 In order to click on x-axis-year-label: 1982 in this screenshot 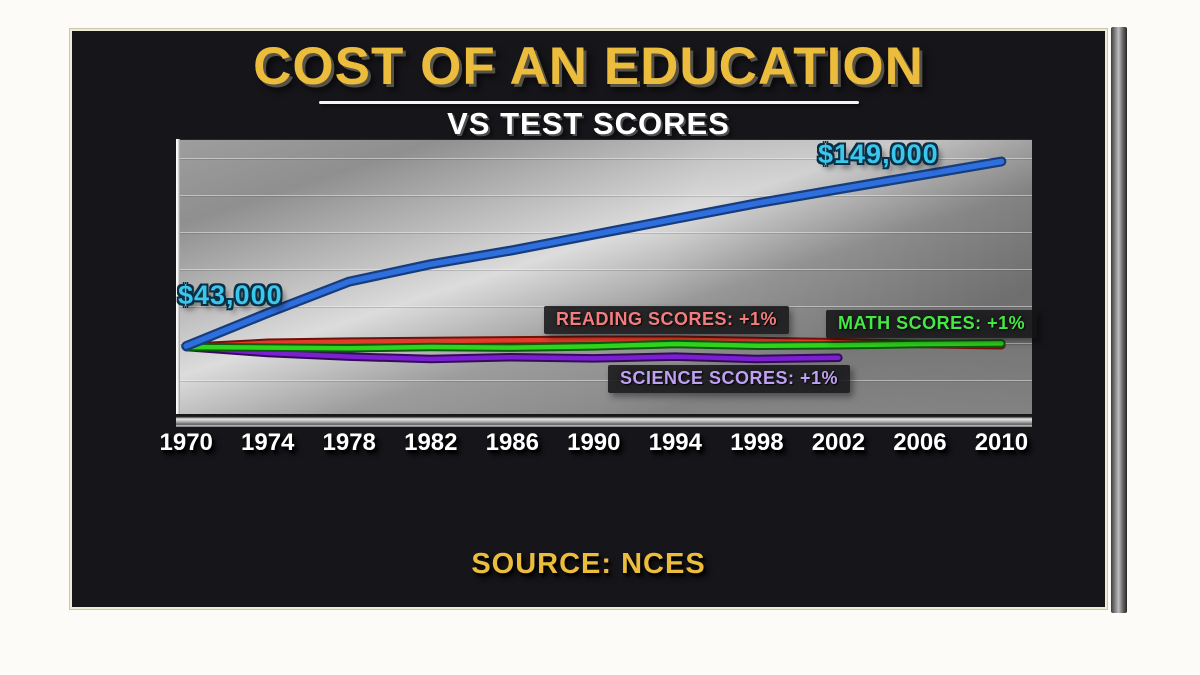, I will do `click(431, 442)`.